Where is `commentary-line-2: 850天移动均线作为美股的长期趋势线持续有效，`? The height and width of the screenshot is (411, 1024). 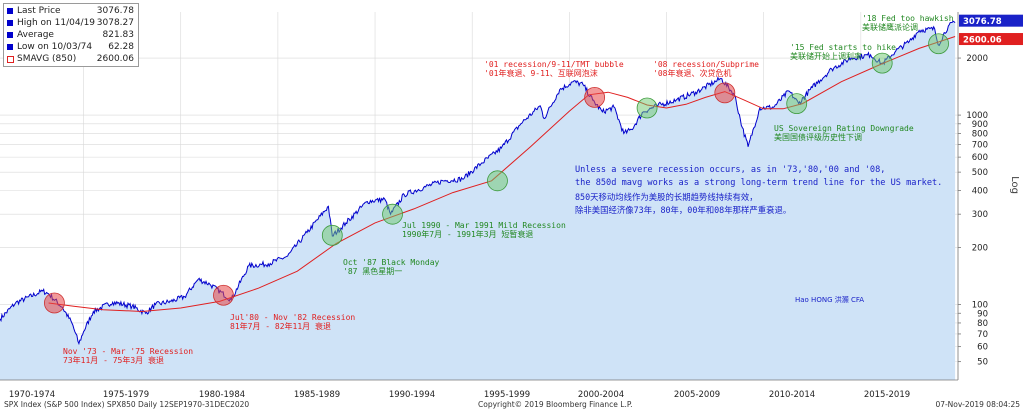 commentary-line-2: 850天移动均线作为美股的长期趋势线持续有效， is located at coordinates (666, 197).